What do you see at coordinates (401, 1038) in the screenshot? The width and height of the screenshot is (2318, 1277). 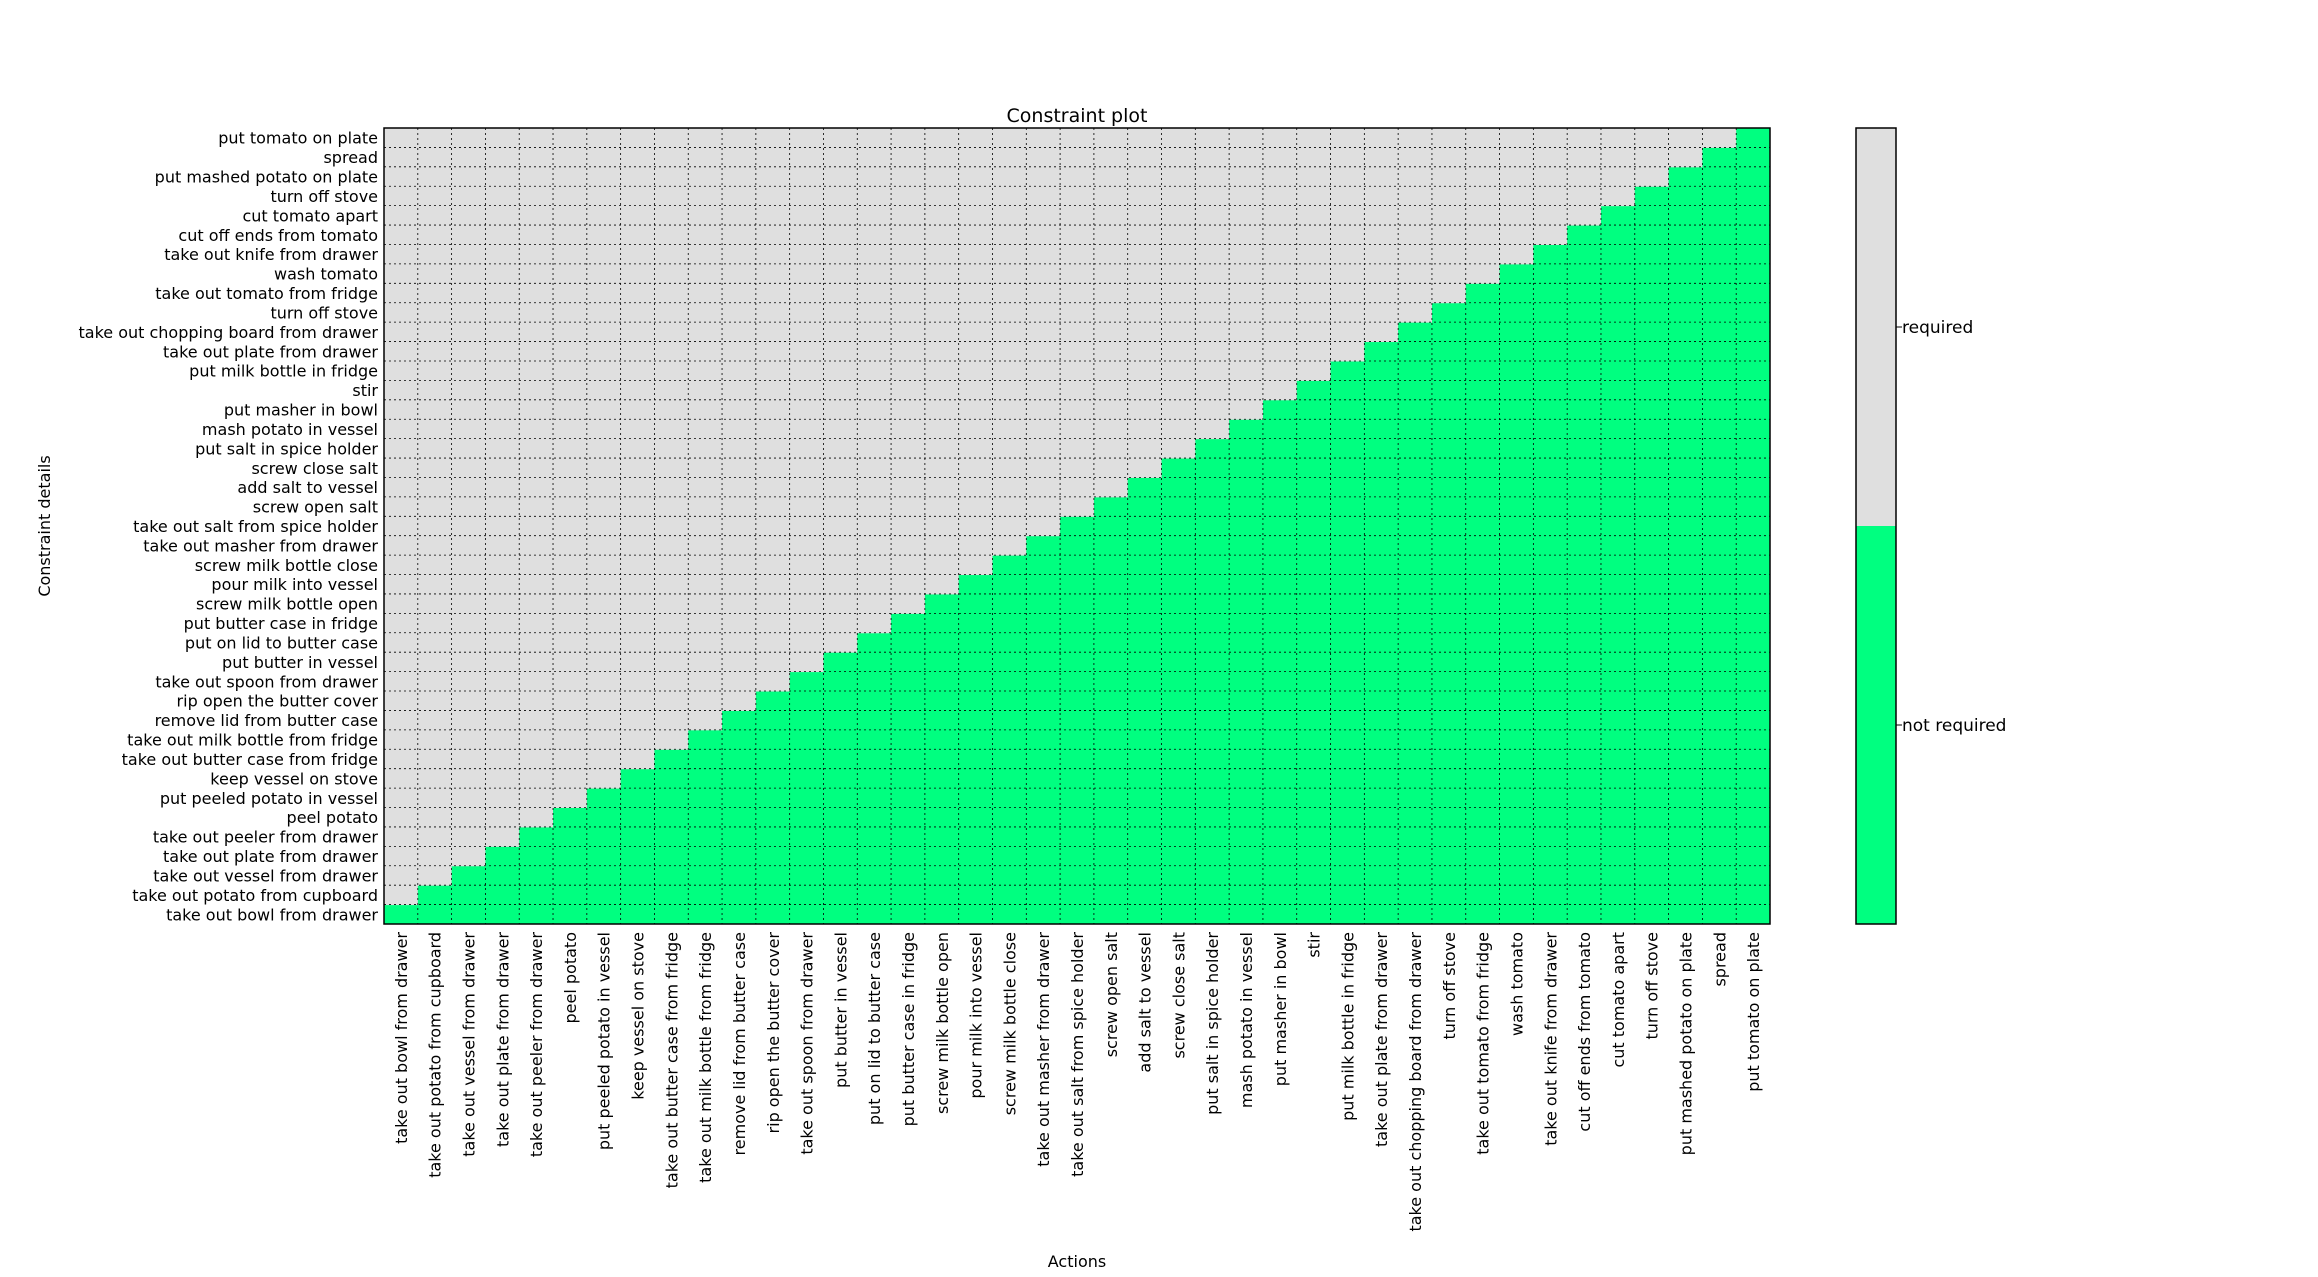 I see `x-tick-label: take out bowl from drawer` at bounding box center [401, 1038].